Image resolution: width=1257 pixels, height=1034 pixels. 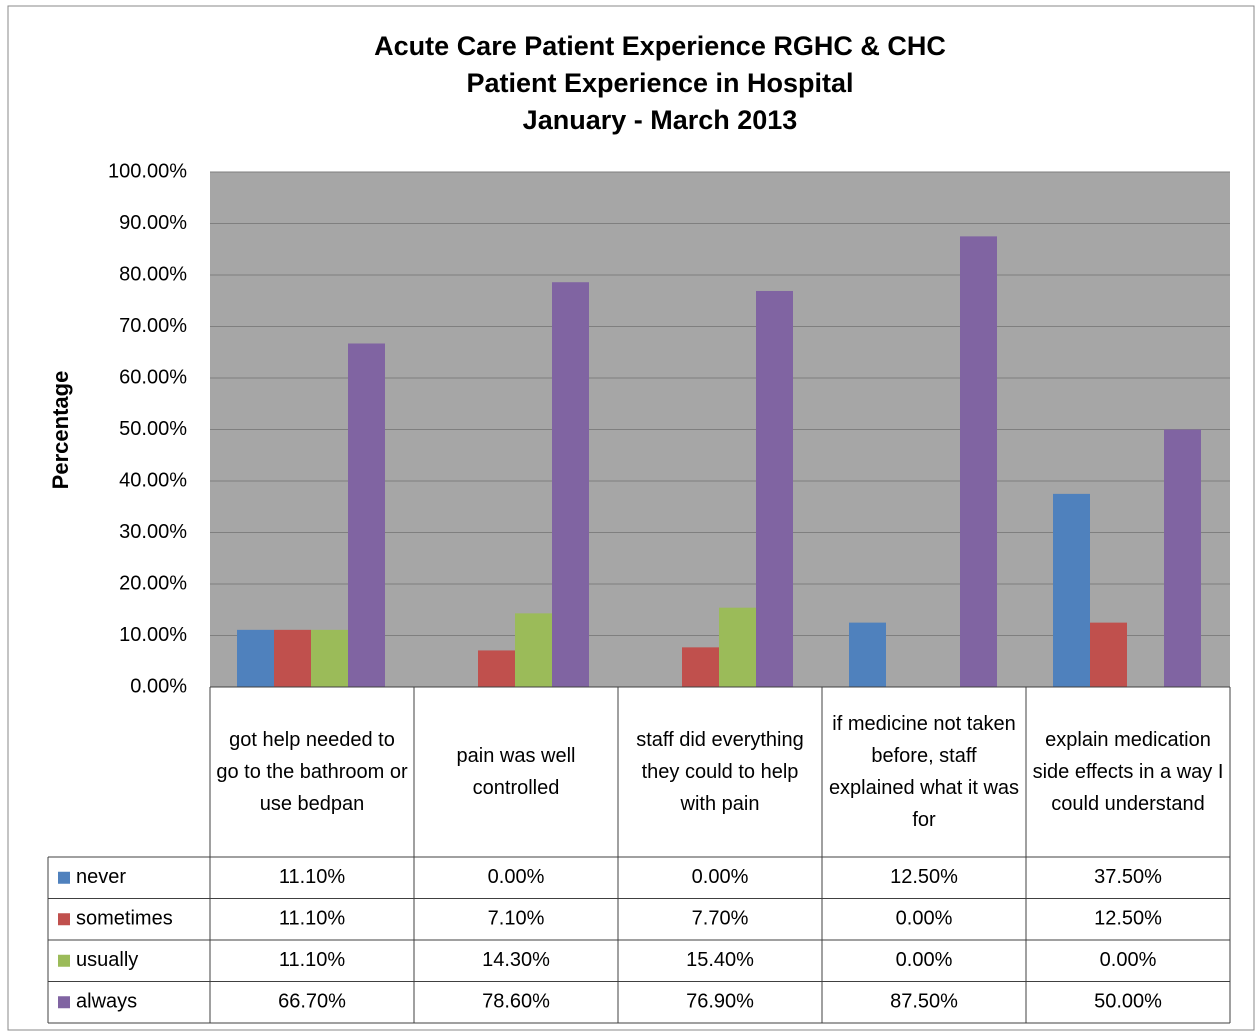 What do you see at coordinates (60, 430) in the screenshot?
I see `y-axis-label: Percentage` at bounding box center [60, 430].